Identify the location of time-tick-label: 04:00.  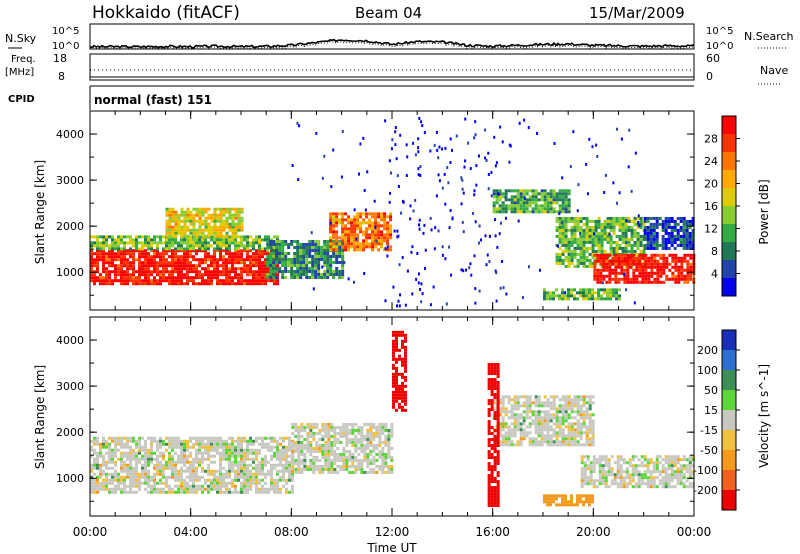
(190, 532).